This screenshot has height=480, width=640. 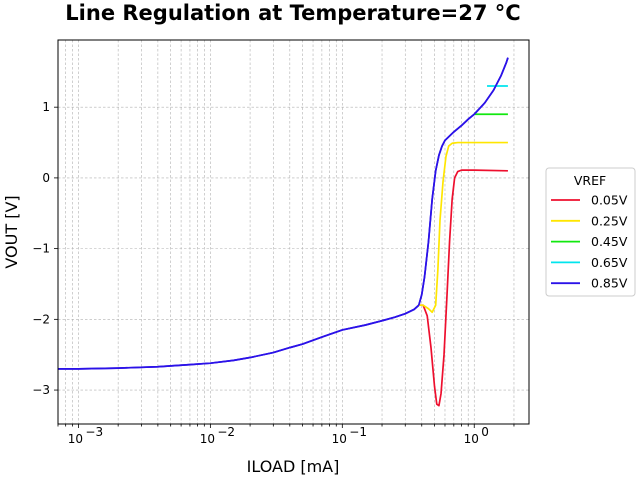 I want to click on legend-title: VREF, so click(x=590, y=180).